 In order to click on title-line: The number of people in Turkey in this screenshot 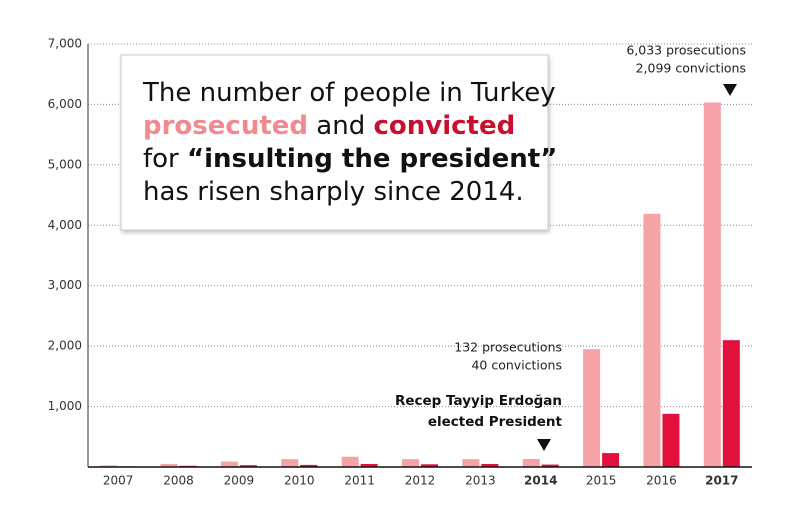, I will do `click(349, 93)`.